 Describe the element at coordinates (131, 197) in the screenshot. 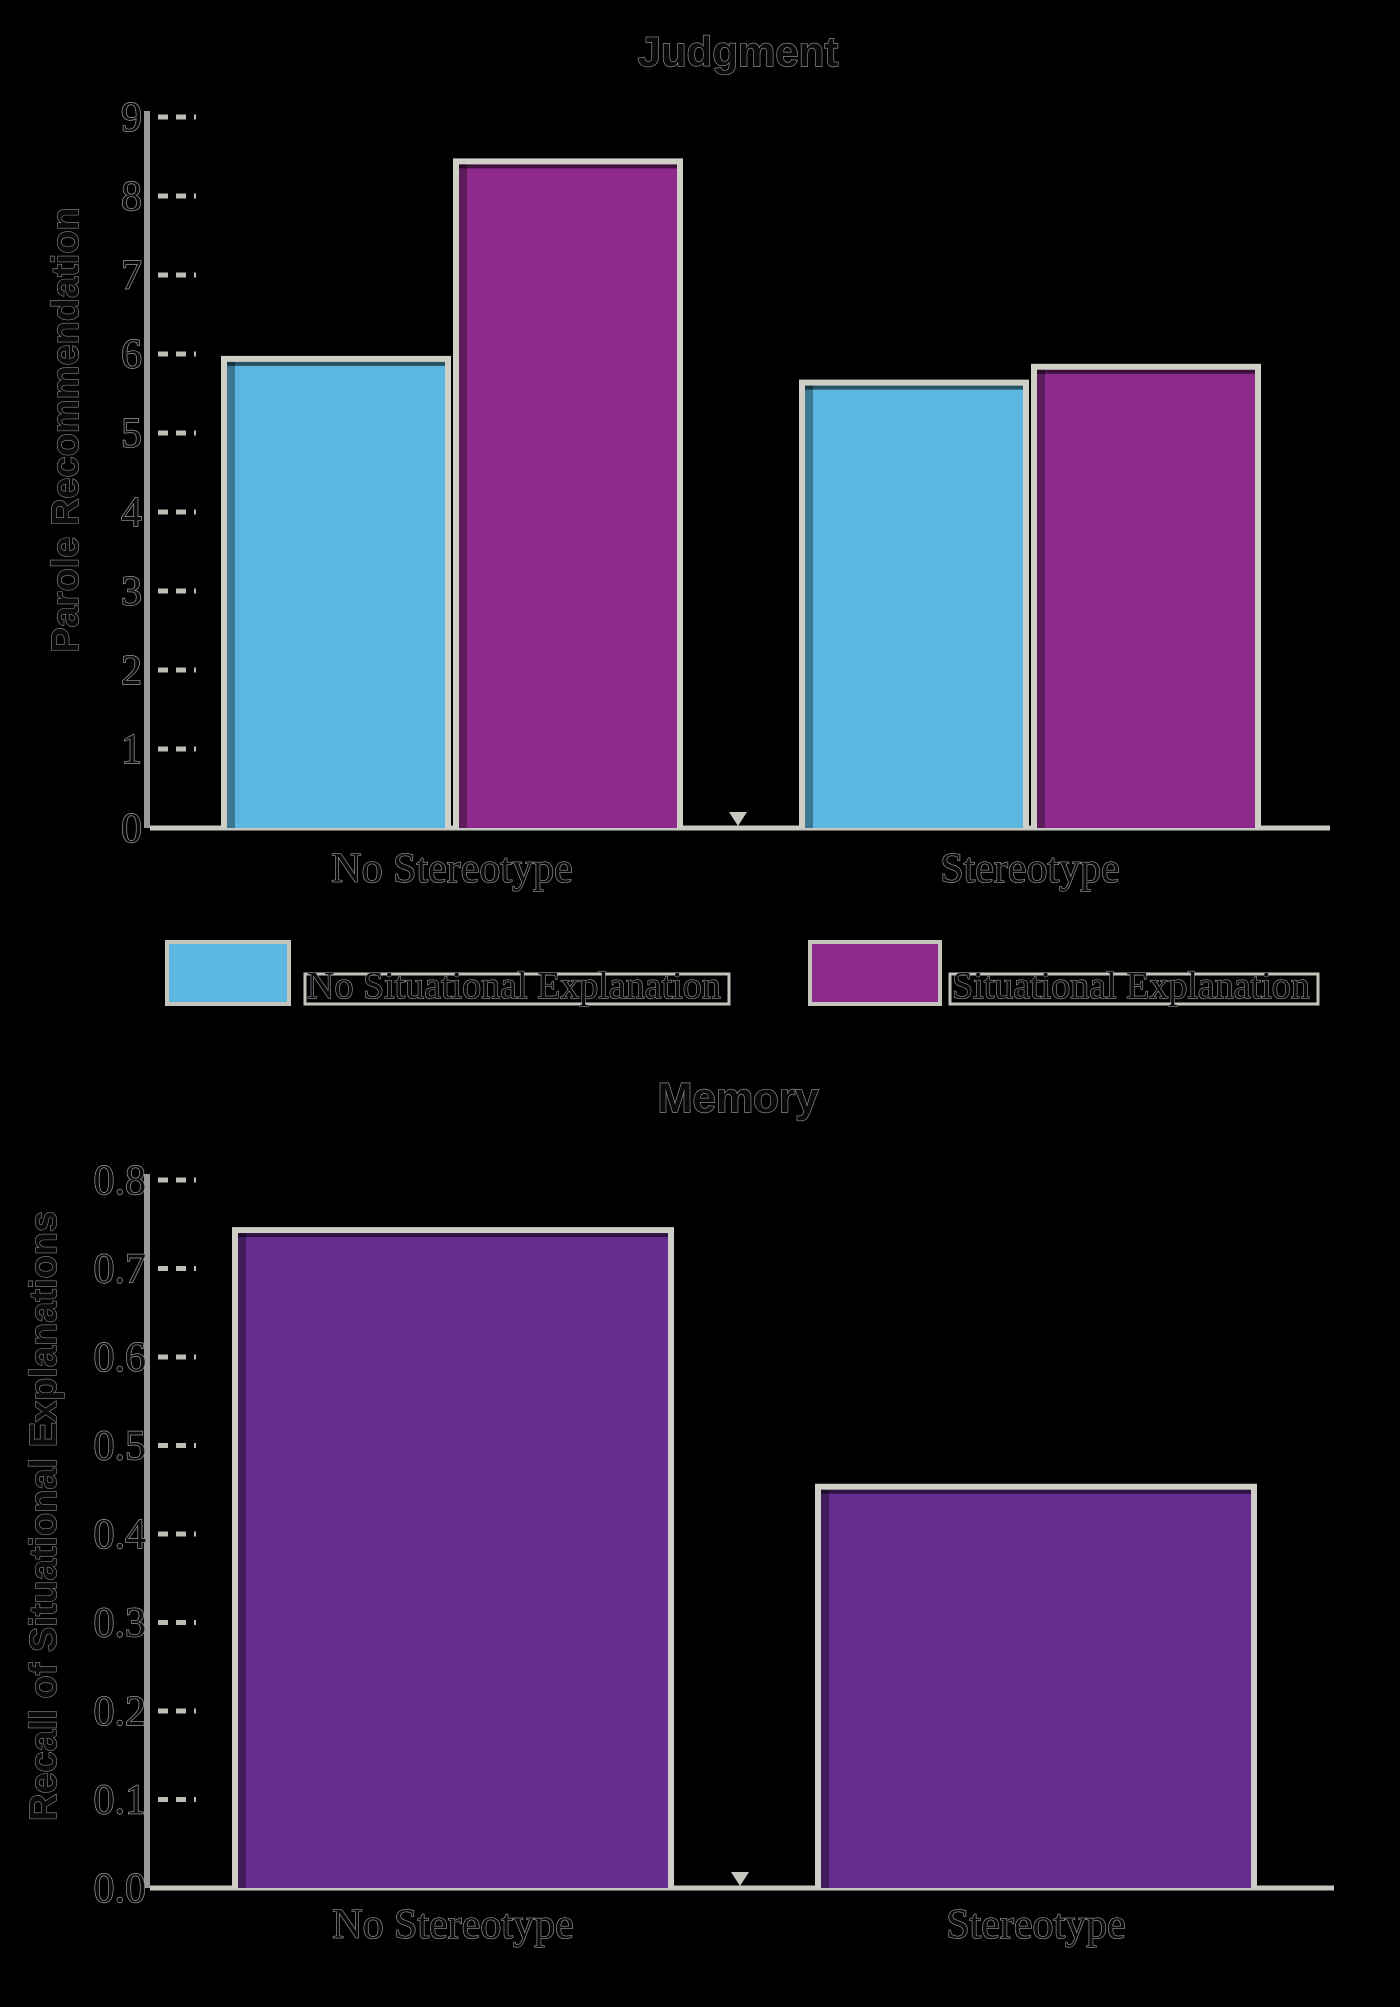

I see `y-tick-label: 8` at that location.